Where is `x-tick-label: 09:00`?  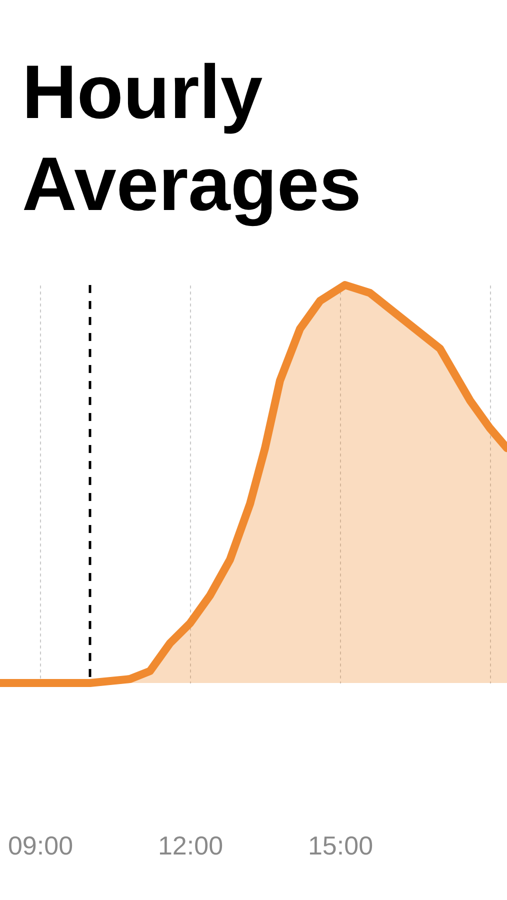
x-tick-label: 09:00 is located at coordinates (41, 845).